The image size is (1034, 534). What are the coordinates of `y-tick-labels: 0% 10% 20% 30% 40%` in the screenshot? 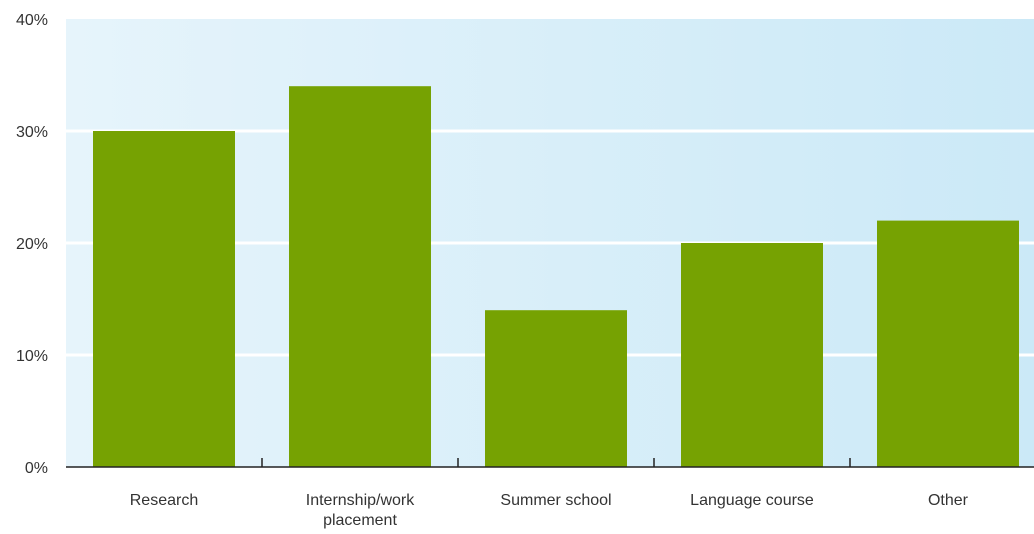 It's located at (32, 244).